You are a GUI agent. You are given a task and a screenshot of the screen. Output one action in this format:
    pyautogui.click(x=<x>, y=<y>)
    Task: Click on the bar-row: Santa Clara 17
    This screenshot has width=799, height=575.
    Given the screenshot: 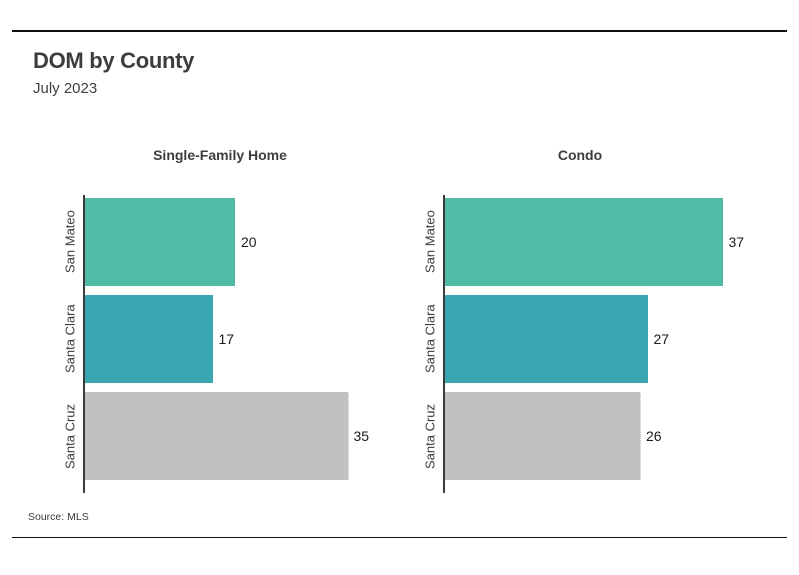 What is the action you would take?
    pyautogui.click(x=220, y=339)
    